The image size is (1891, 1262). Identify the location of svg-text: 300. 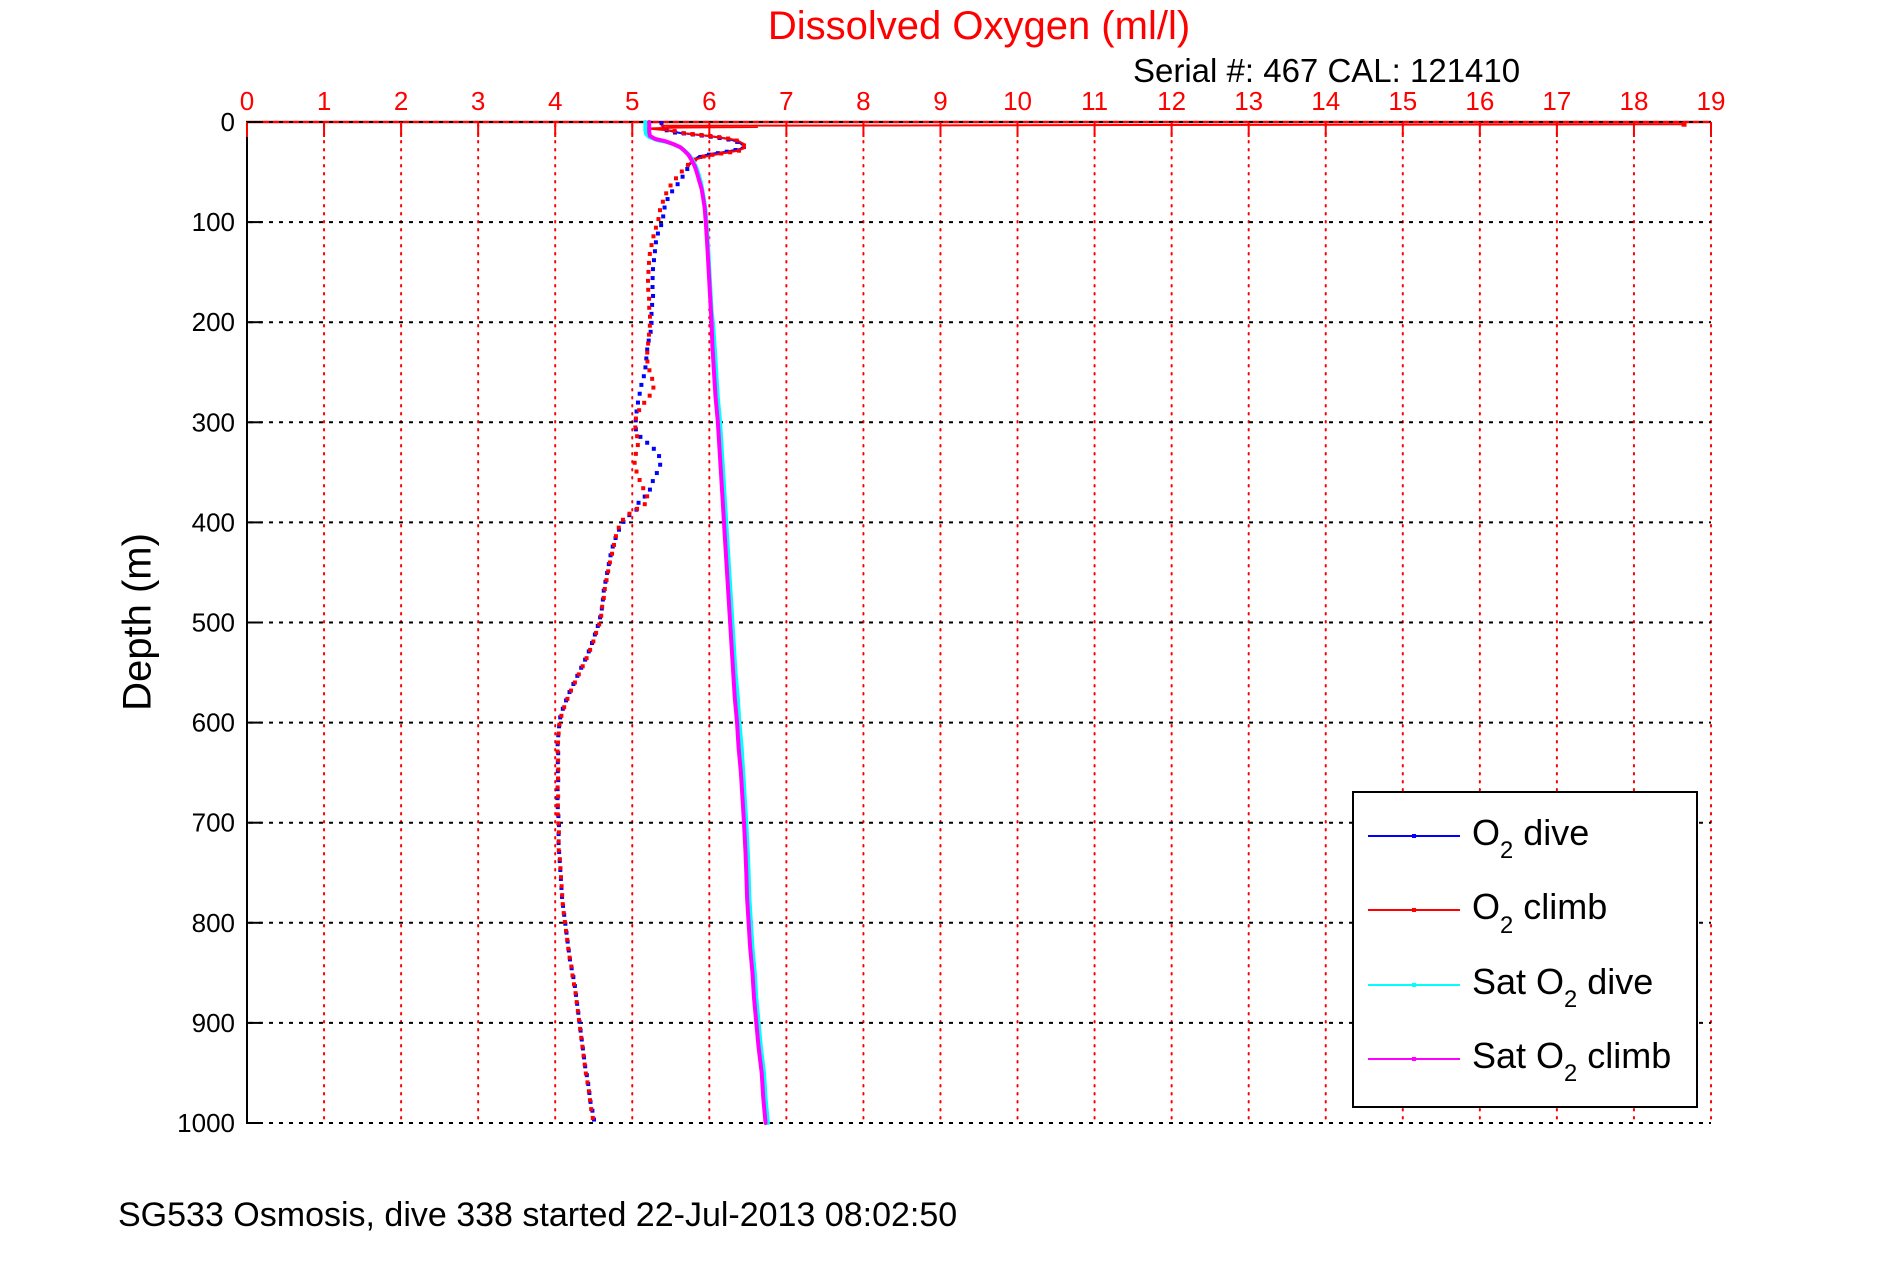
(213, 422).